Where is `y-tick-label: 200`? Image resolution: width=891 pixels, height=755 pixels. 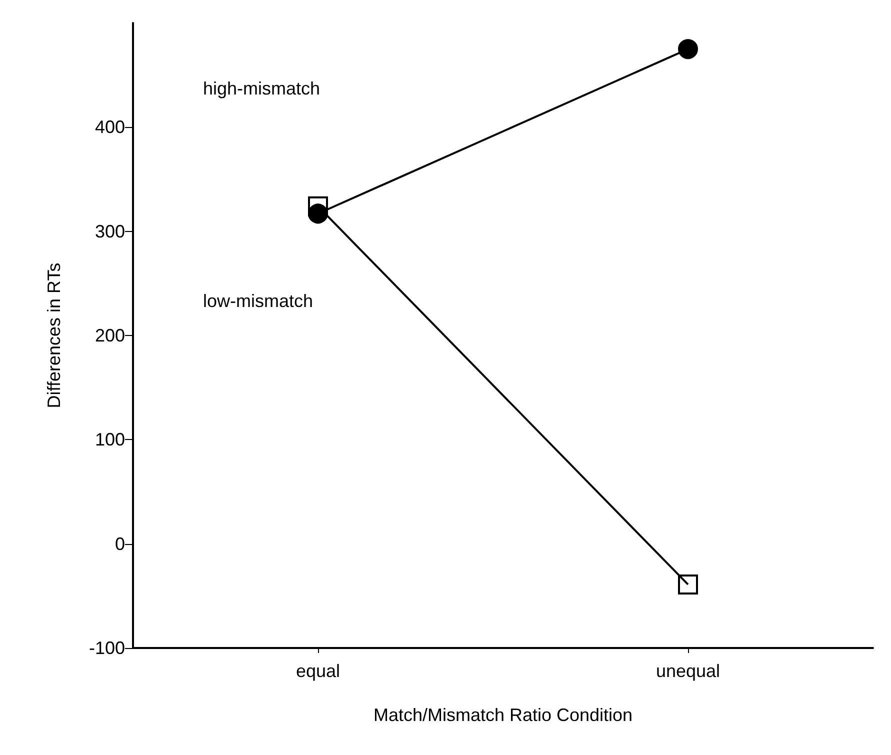 y-tick-label: 200 is located at coordinates (109, 336).